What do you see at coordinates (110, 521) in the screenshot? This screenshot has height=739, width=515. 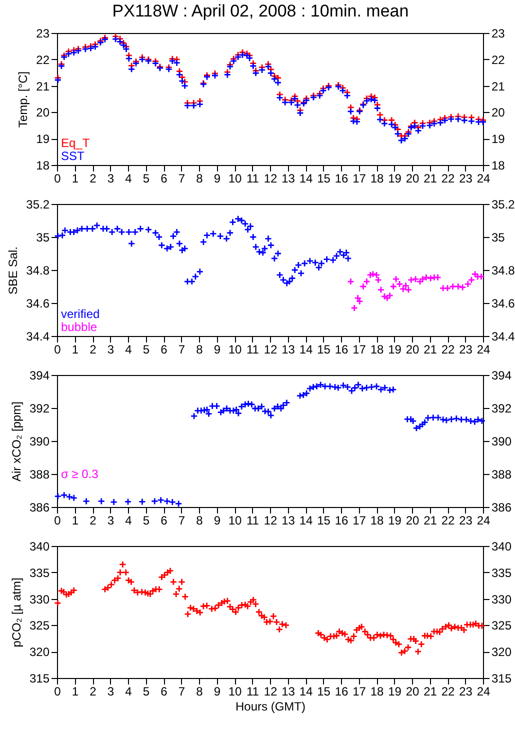 I see `x-tick-label: 3` at bounding box center [110, 521].